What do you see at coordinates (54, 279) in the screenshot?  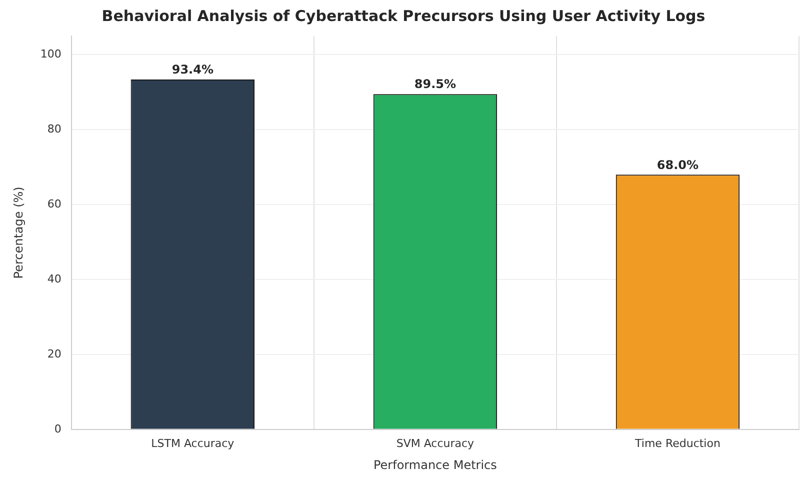 I see `y-tick-label: 40` at bounding box center [54, 279].